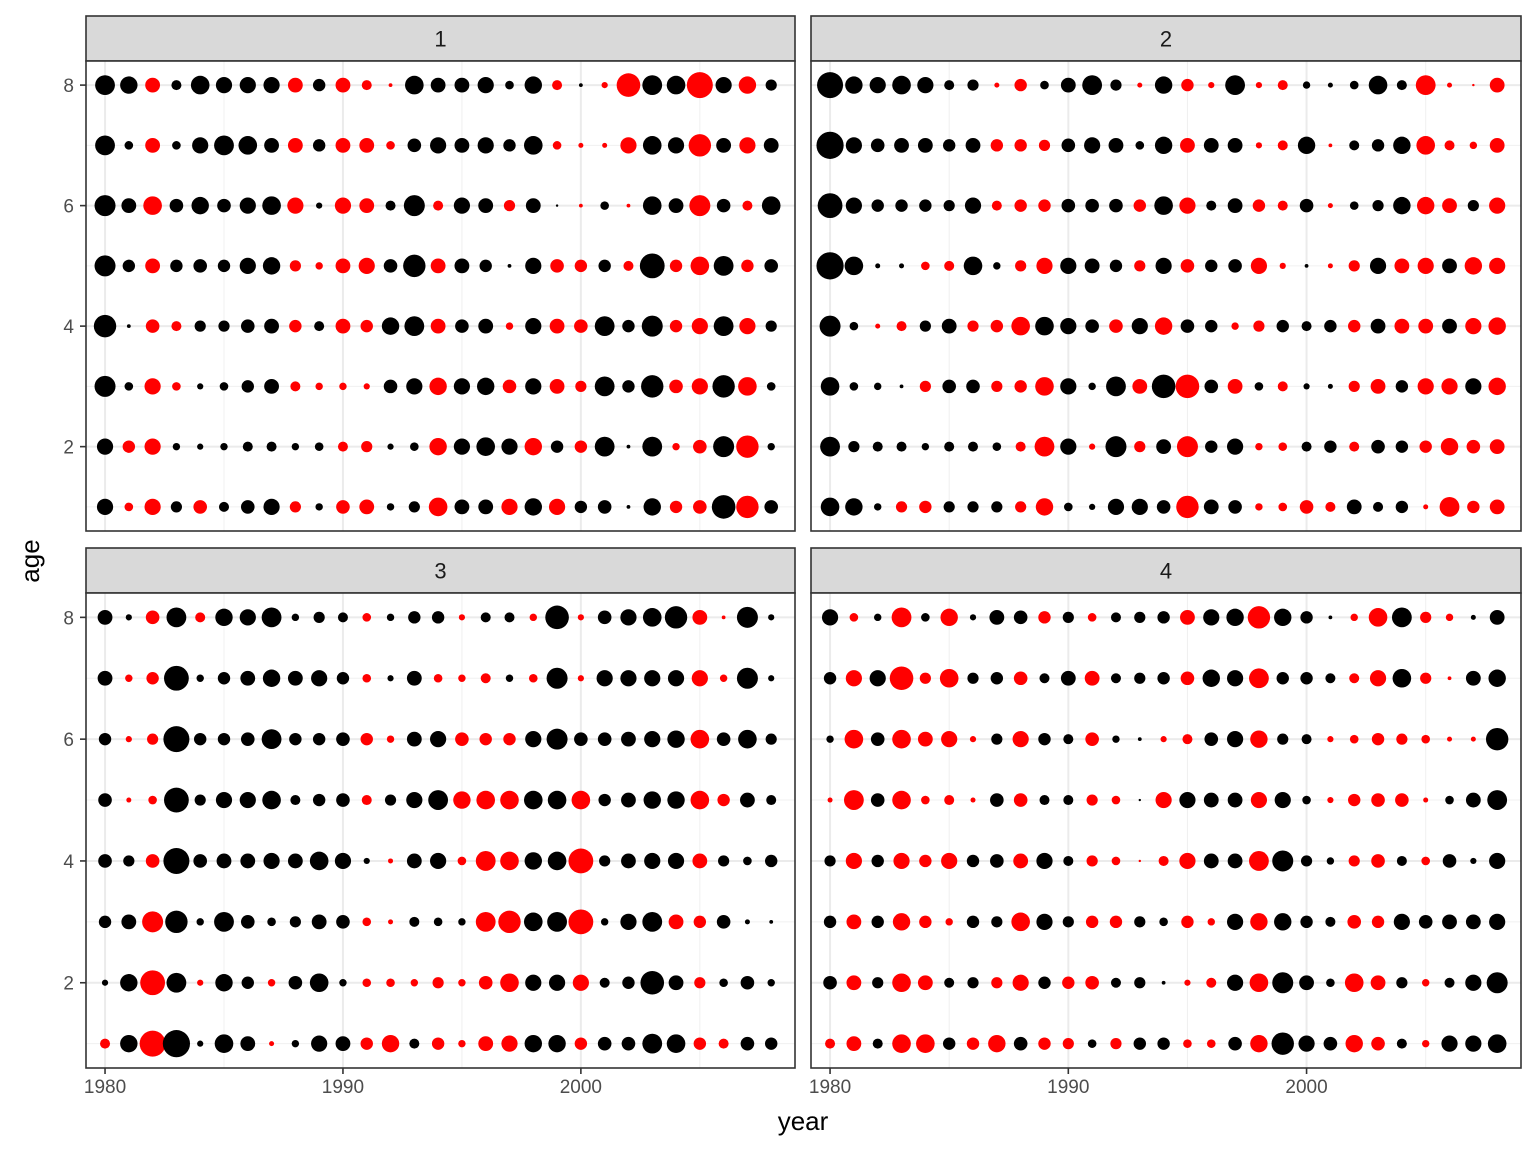  What do you see at coordinates (1166, 570) in the screenshot?
I see `facet-strip` at bounding box center [1166, 570].